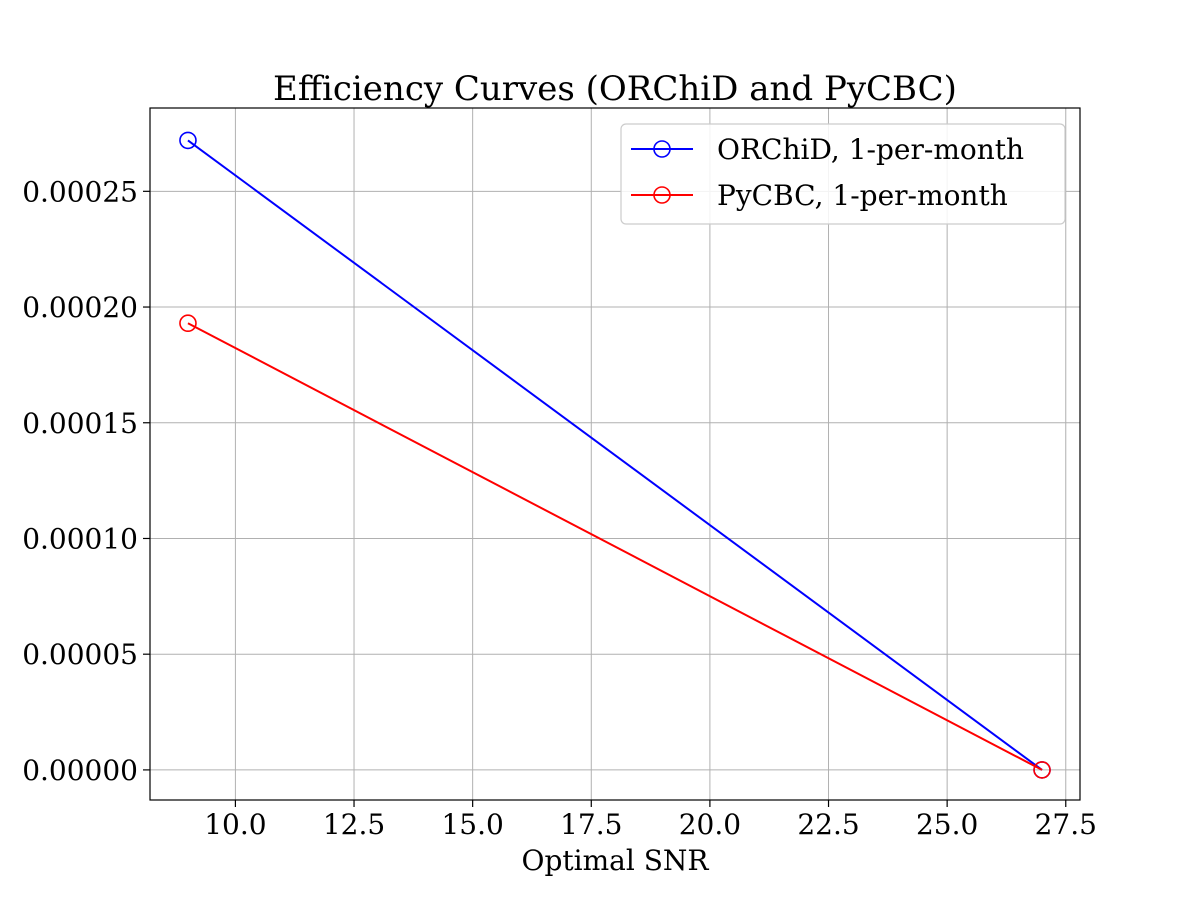  What do you see at coordinates (472, 824) in the screenshot?
I see `x-tick-label: 15.0` at bounding box center [472, 824].